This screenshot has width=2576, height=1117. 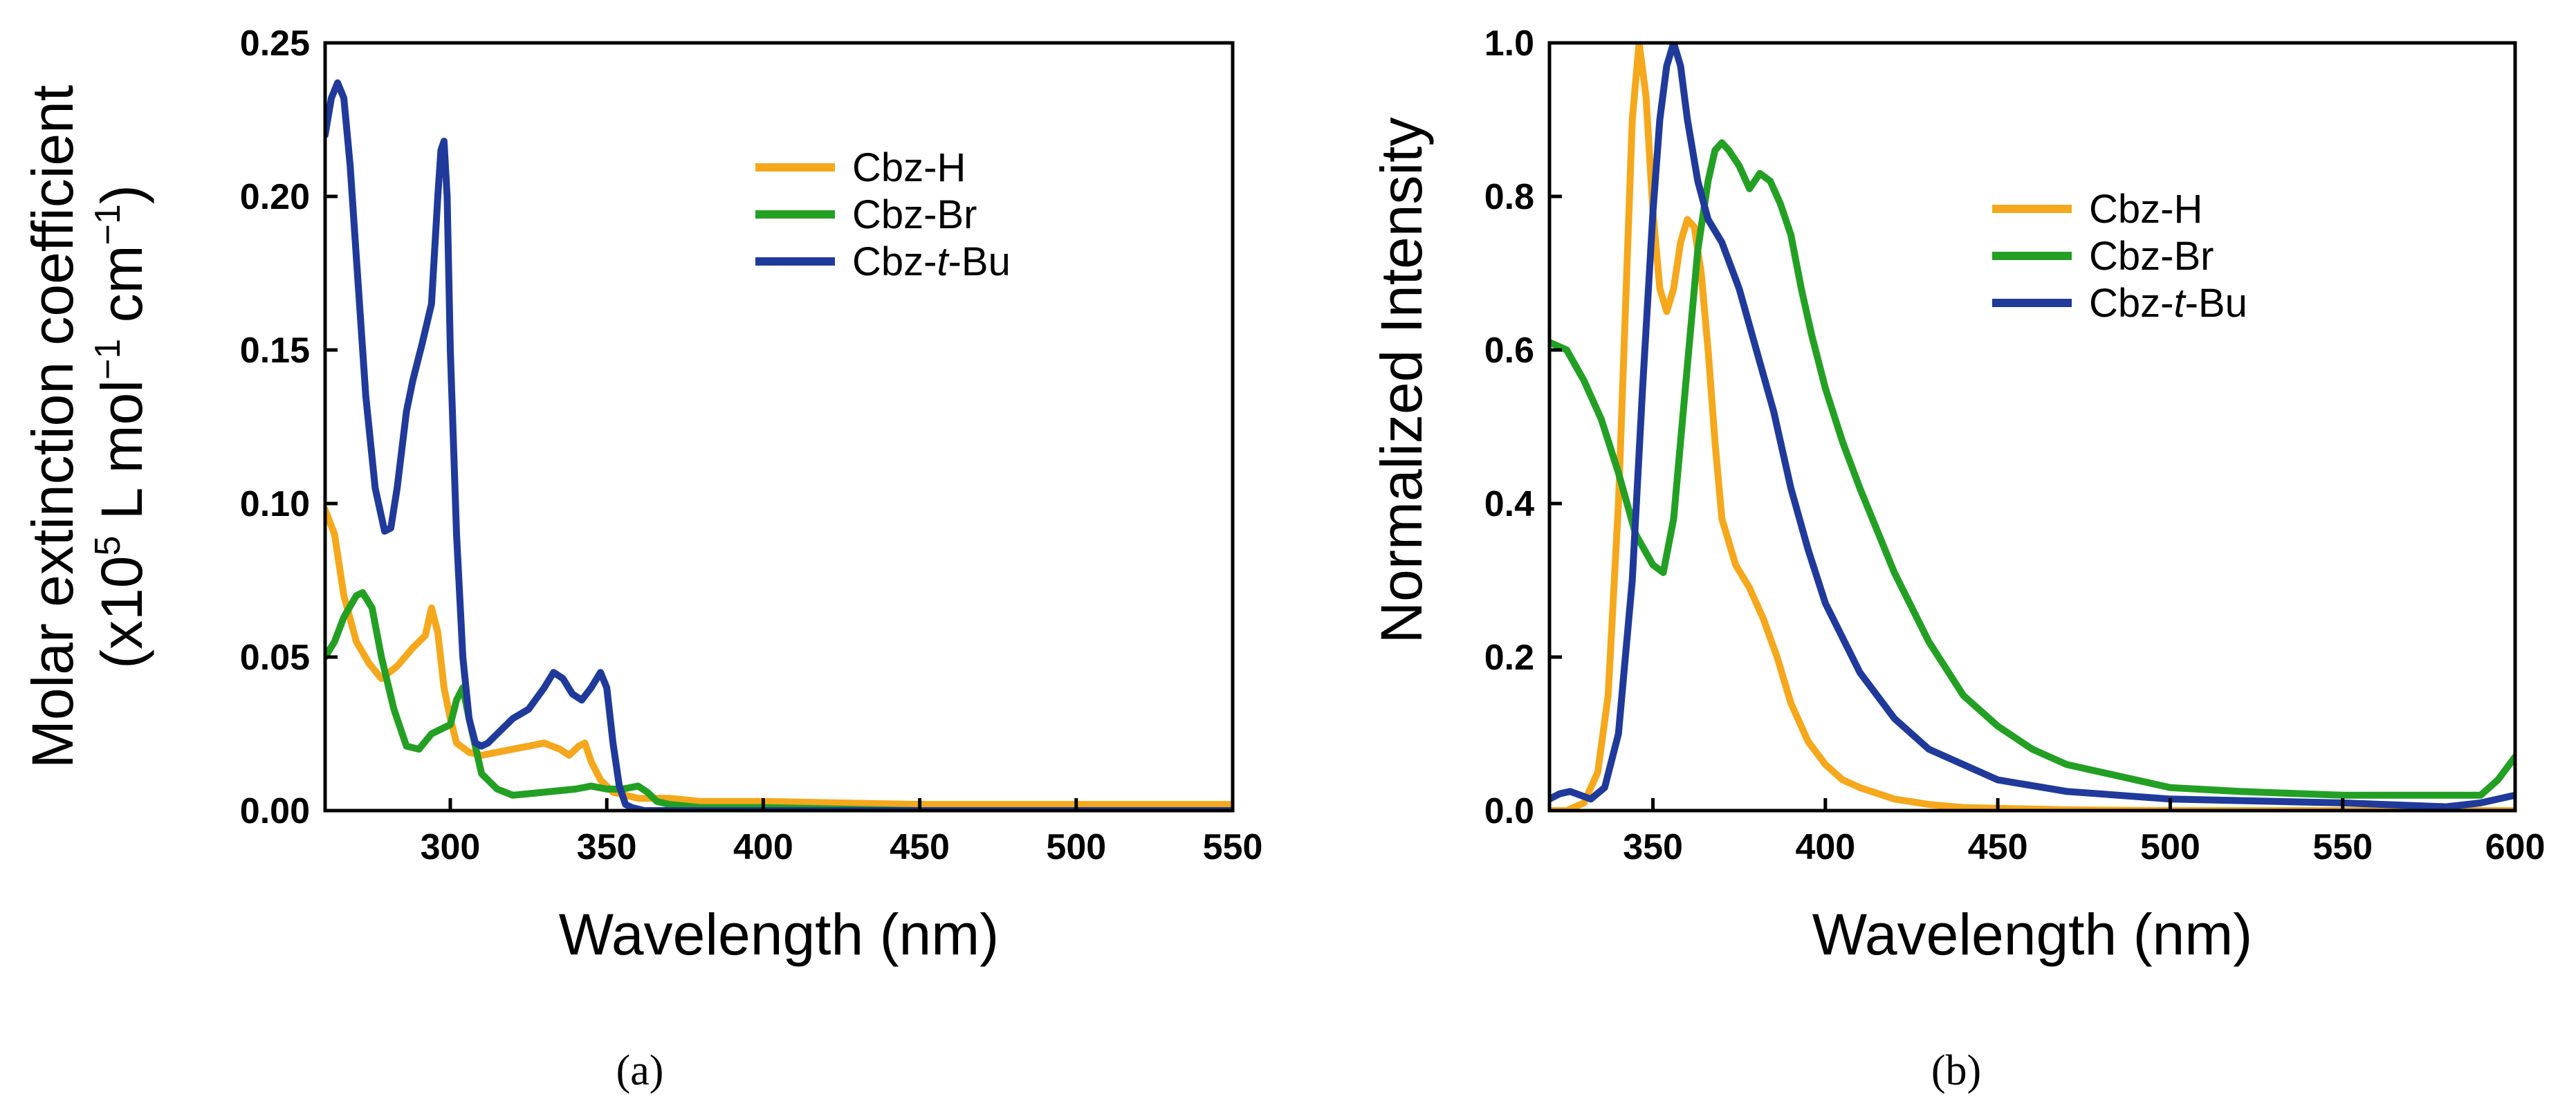 I want to click on panel-b-x-tick-label: 550, so click(x=2342, y=847).